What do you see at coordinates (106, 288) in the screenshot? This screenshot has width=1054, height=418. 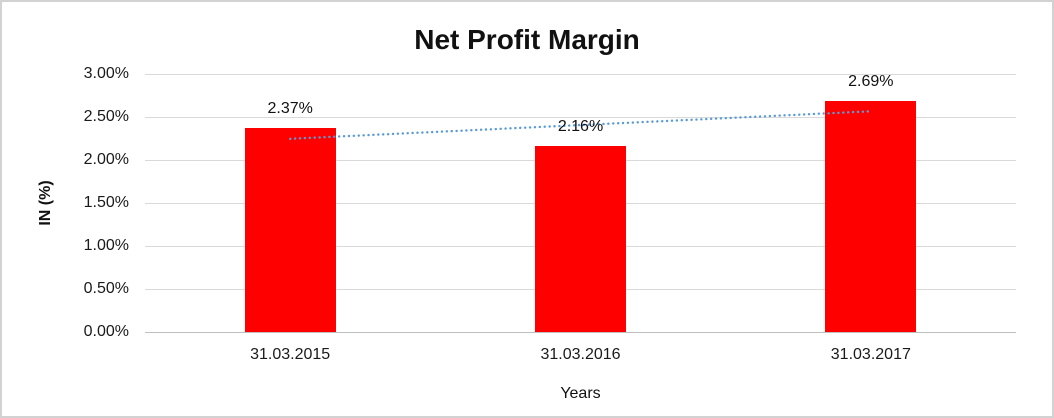 I see `y-tick-label: 0.50%` at bounding box center [106, 288].